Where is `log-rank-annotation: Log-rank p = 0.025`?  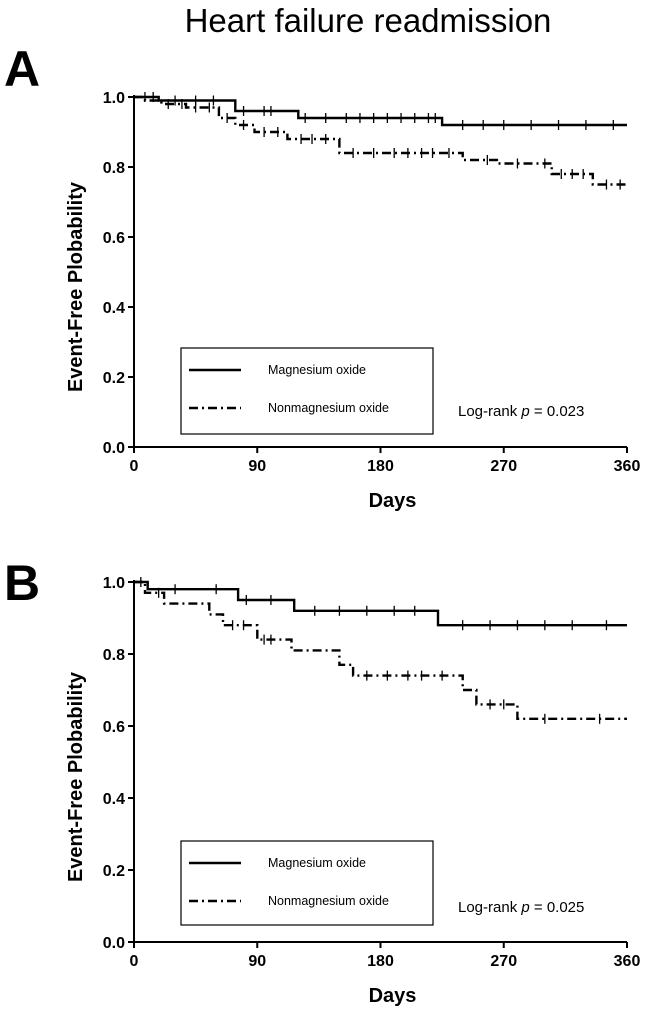
log-rank-annotation: Log-rank p = 0.025 is located at coordinates (521, 907).